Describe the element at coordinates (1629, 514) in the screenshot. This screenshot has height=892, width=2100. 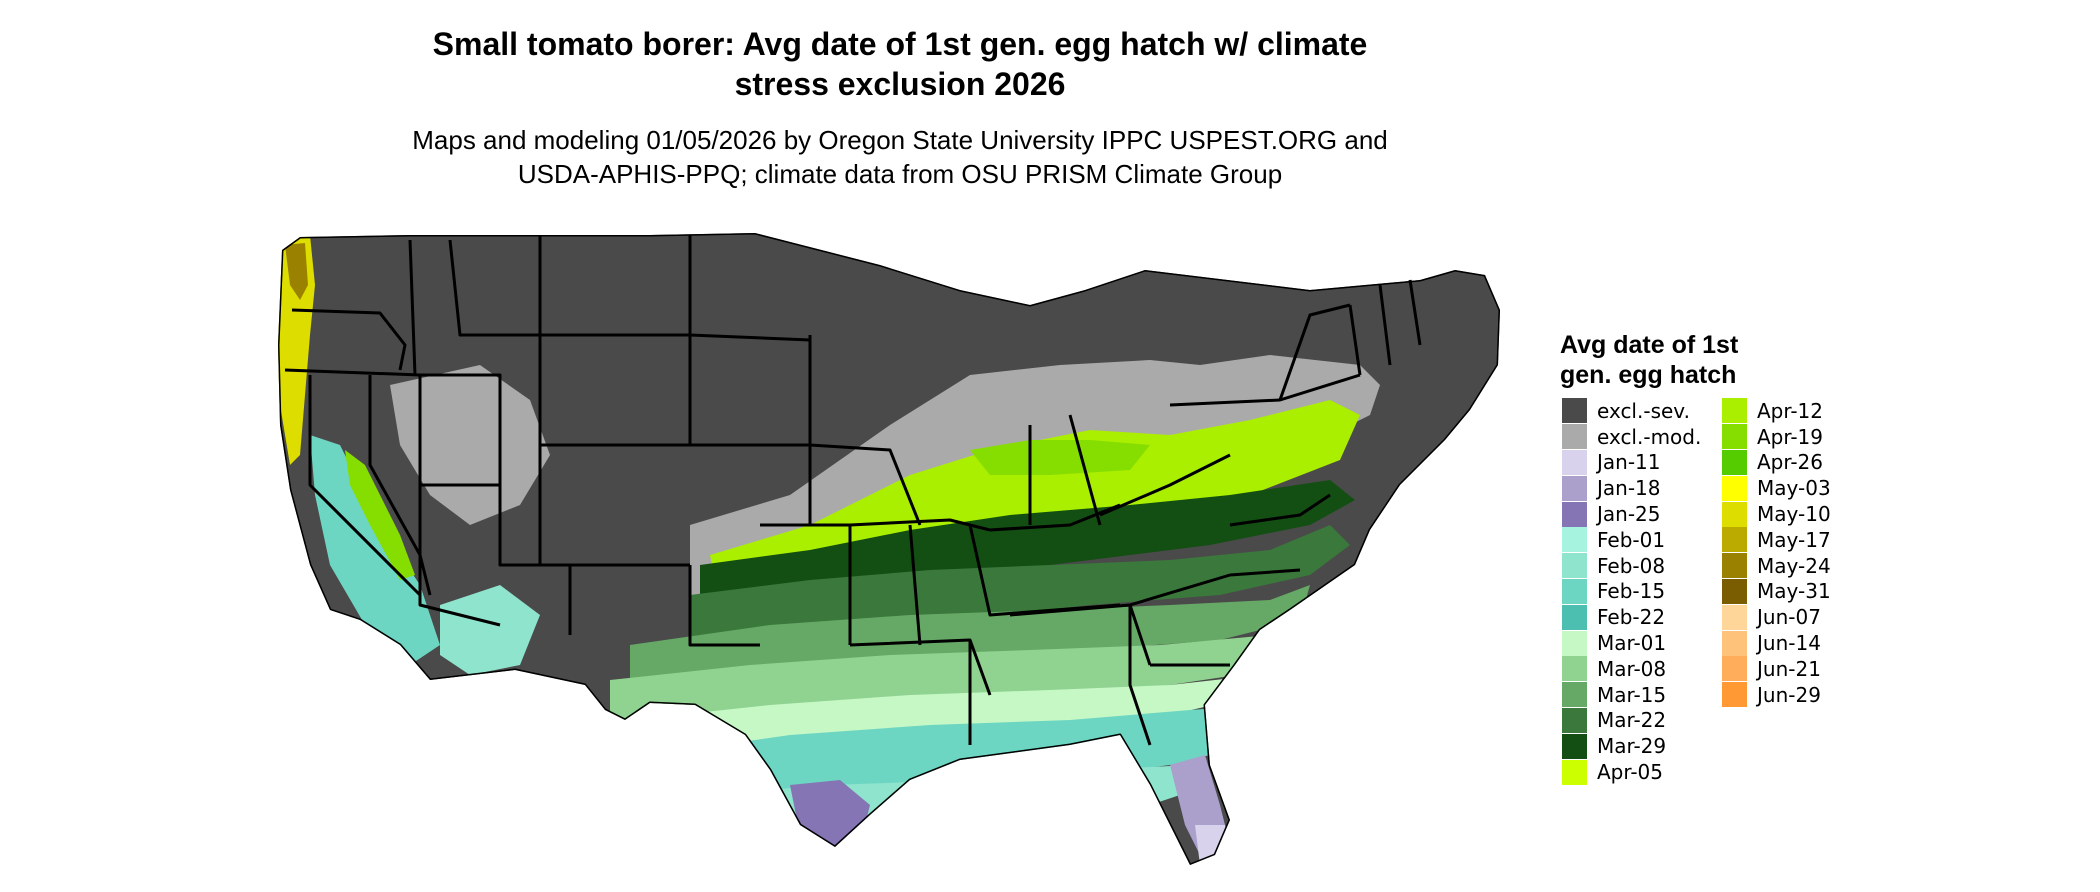
I see `legend-label: Jan-25` at that location.